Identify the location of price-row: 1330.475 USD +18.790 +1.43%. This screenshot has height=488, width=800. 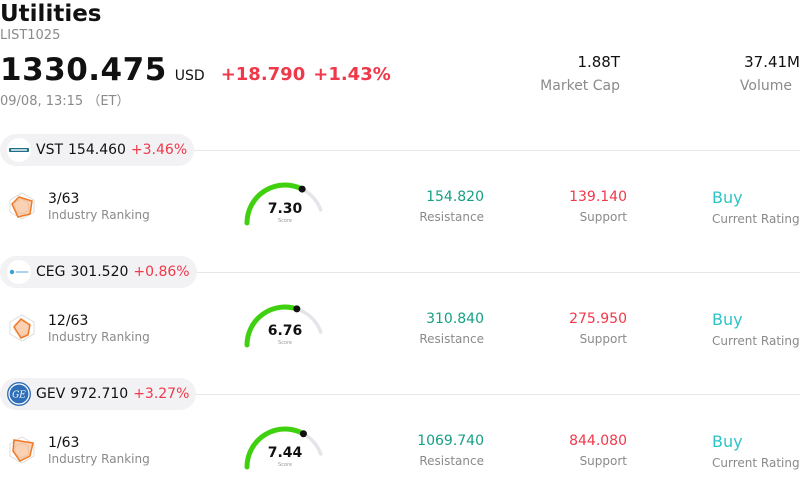
(195, 72).